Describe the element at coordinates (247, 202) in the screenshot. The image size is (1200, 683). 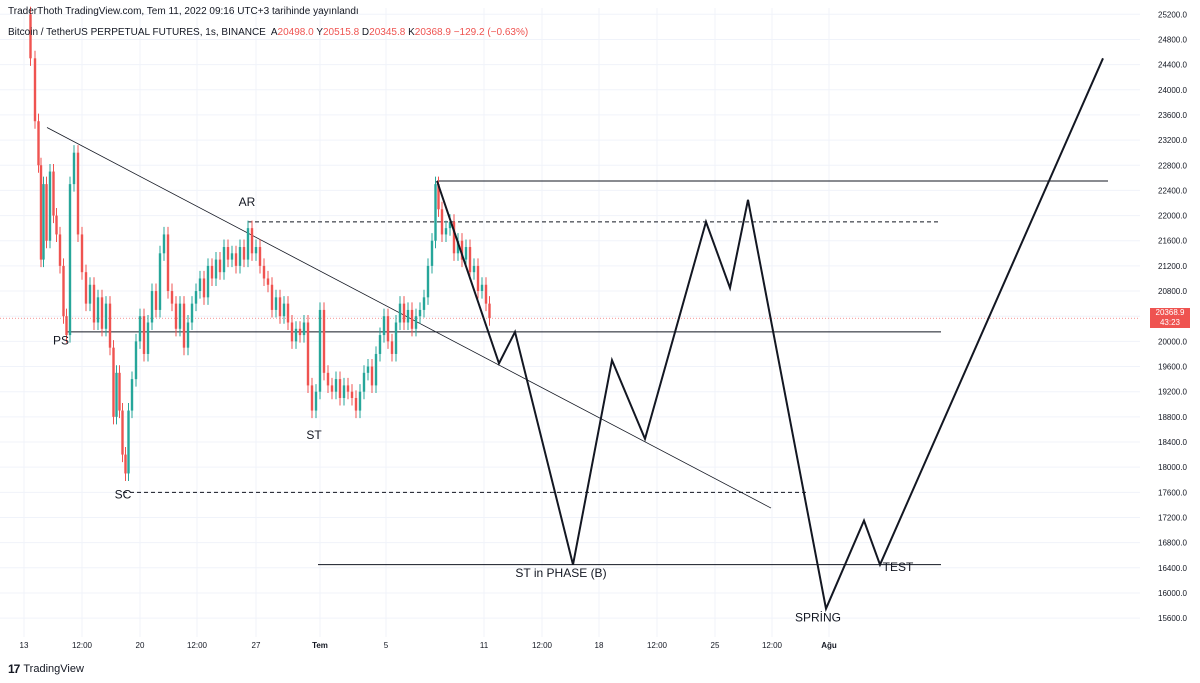
I see `annotation-label: AR` at that location.